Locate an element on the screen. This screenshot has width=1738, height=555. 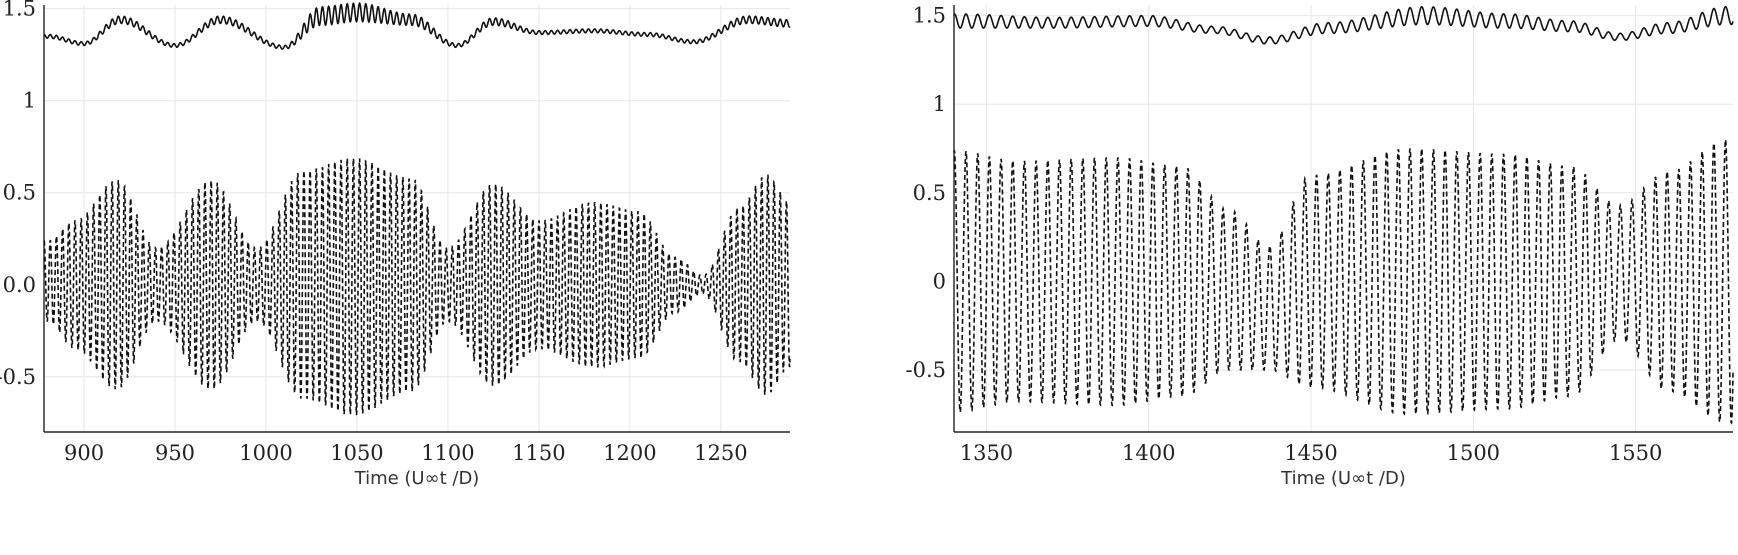
x-tick-label: 1450 is located at coordinates (1310, 453).